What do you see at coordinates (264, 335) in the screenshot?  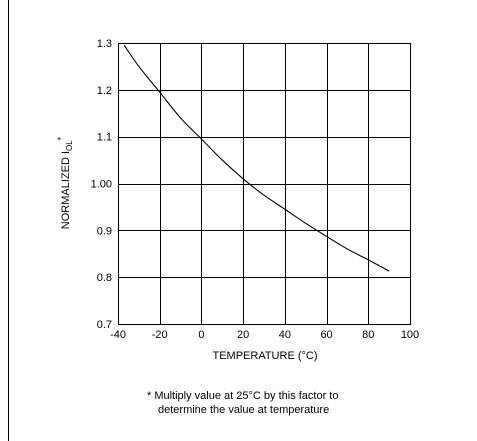 I see `x-tick-labels: -40 -20 0 20 40 60 80 100` at bounding box center [264, 335].